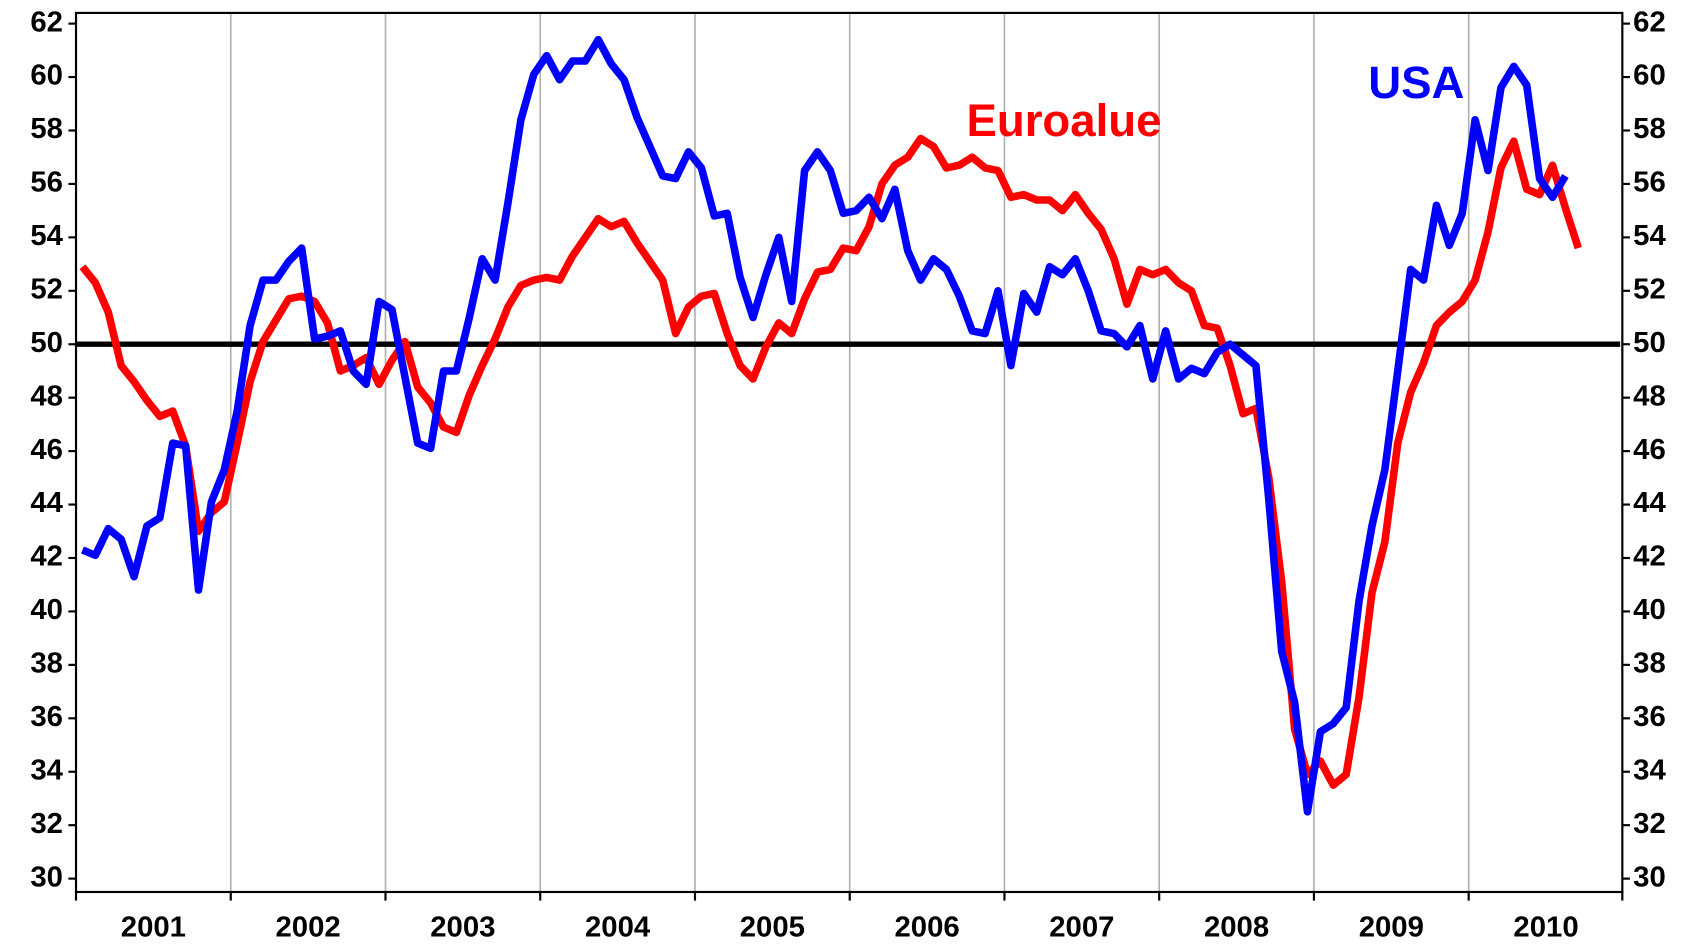  Describe the element at coordinates (1649, 450) in the screenshot. I see `y2-tick-label: 46` at that location.